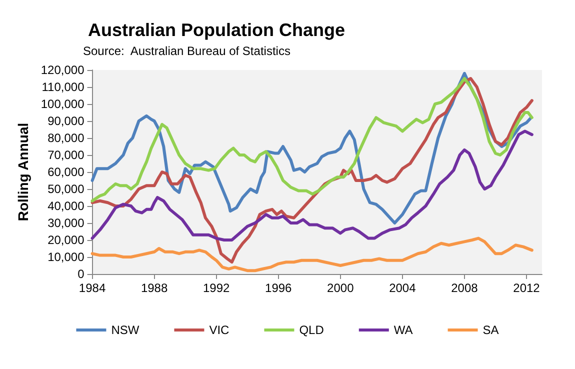 Image resolution: width=575 pixels, height=369 pixels. What do you see at coordinates (66, 138) in the screenshot?
I see `y-tick-label: 80,000` at bounding box center [66, 138].